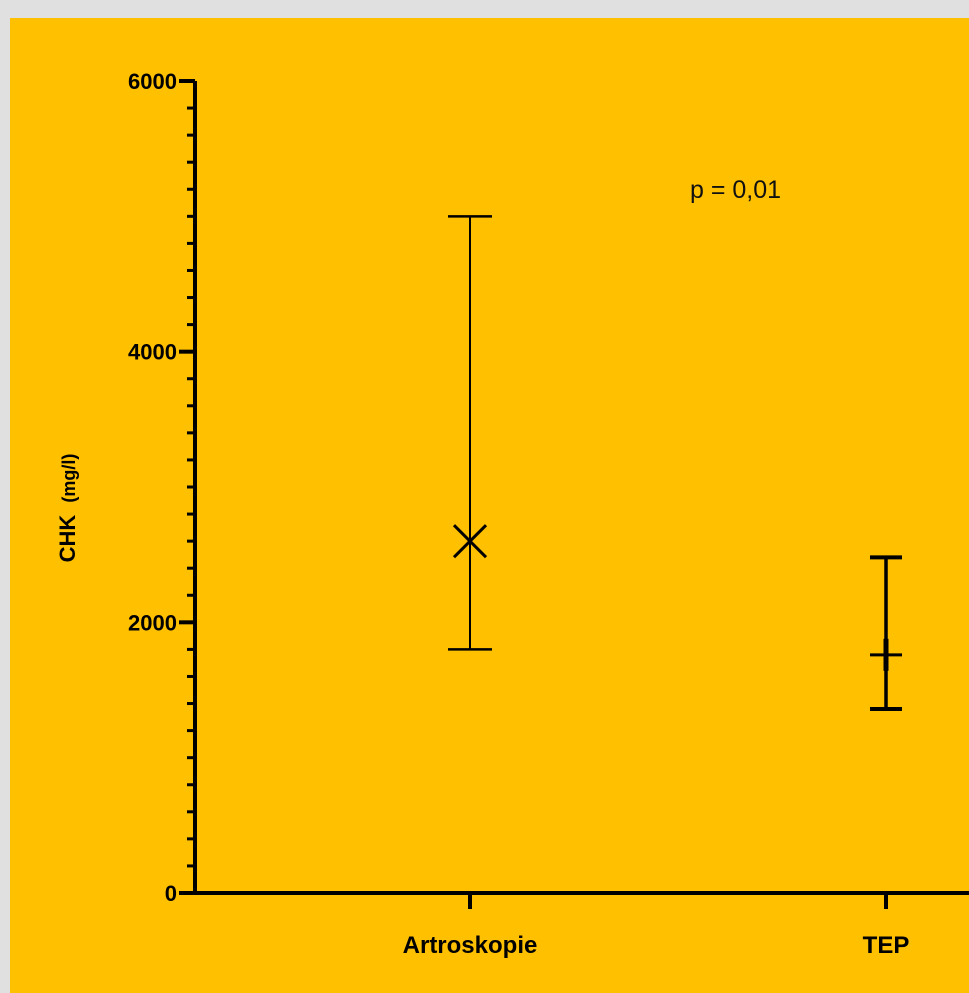 This screenshot has width=969, height=993. I want to click on y-axis-title-unit: (mg/l), so click(69, 478).